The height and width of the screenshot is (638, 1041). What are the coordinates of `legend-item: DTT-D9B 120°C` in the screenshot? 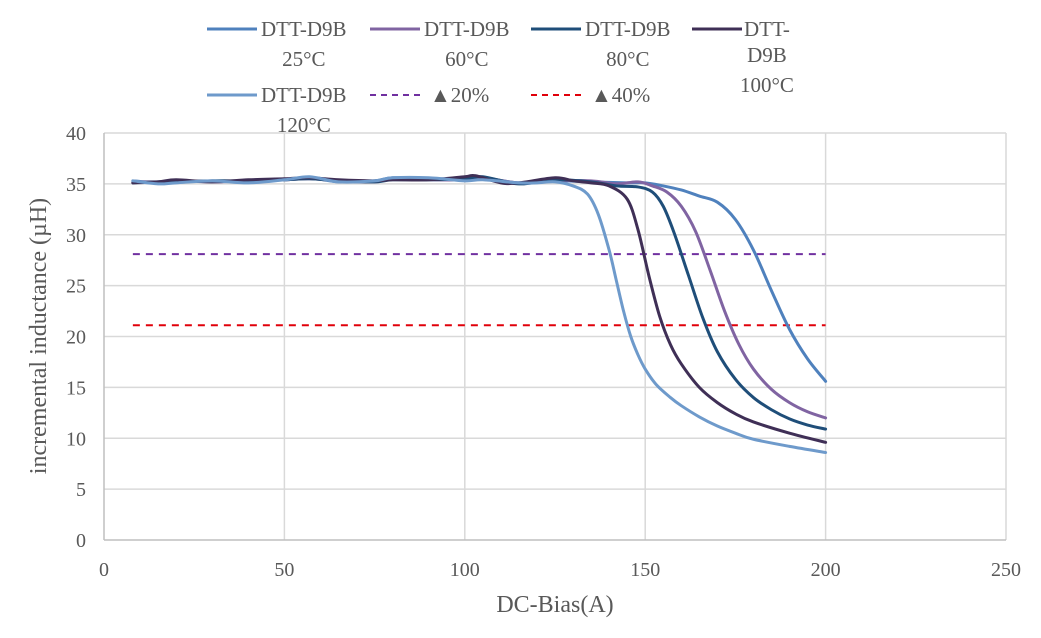 It's located at (276, 110).